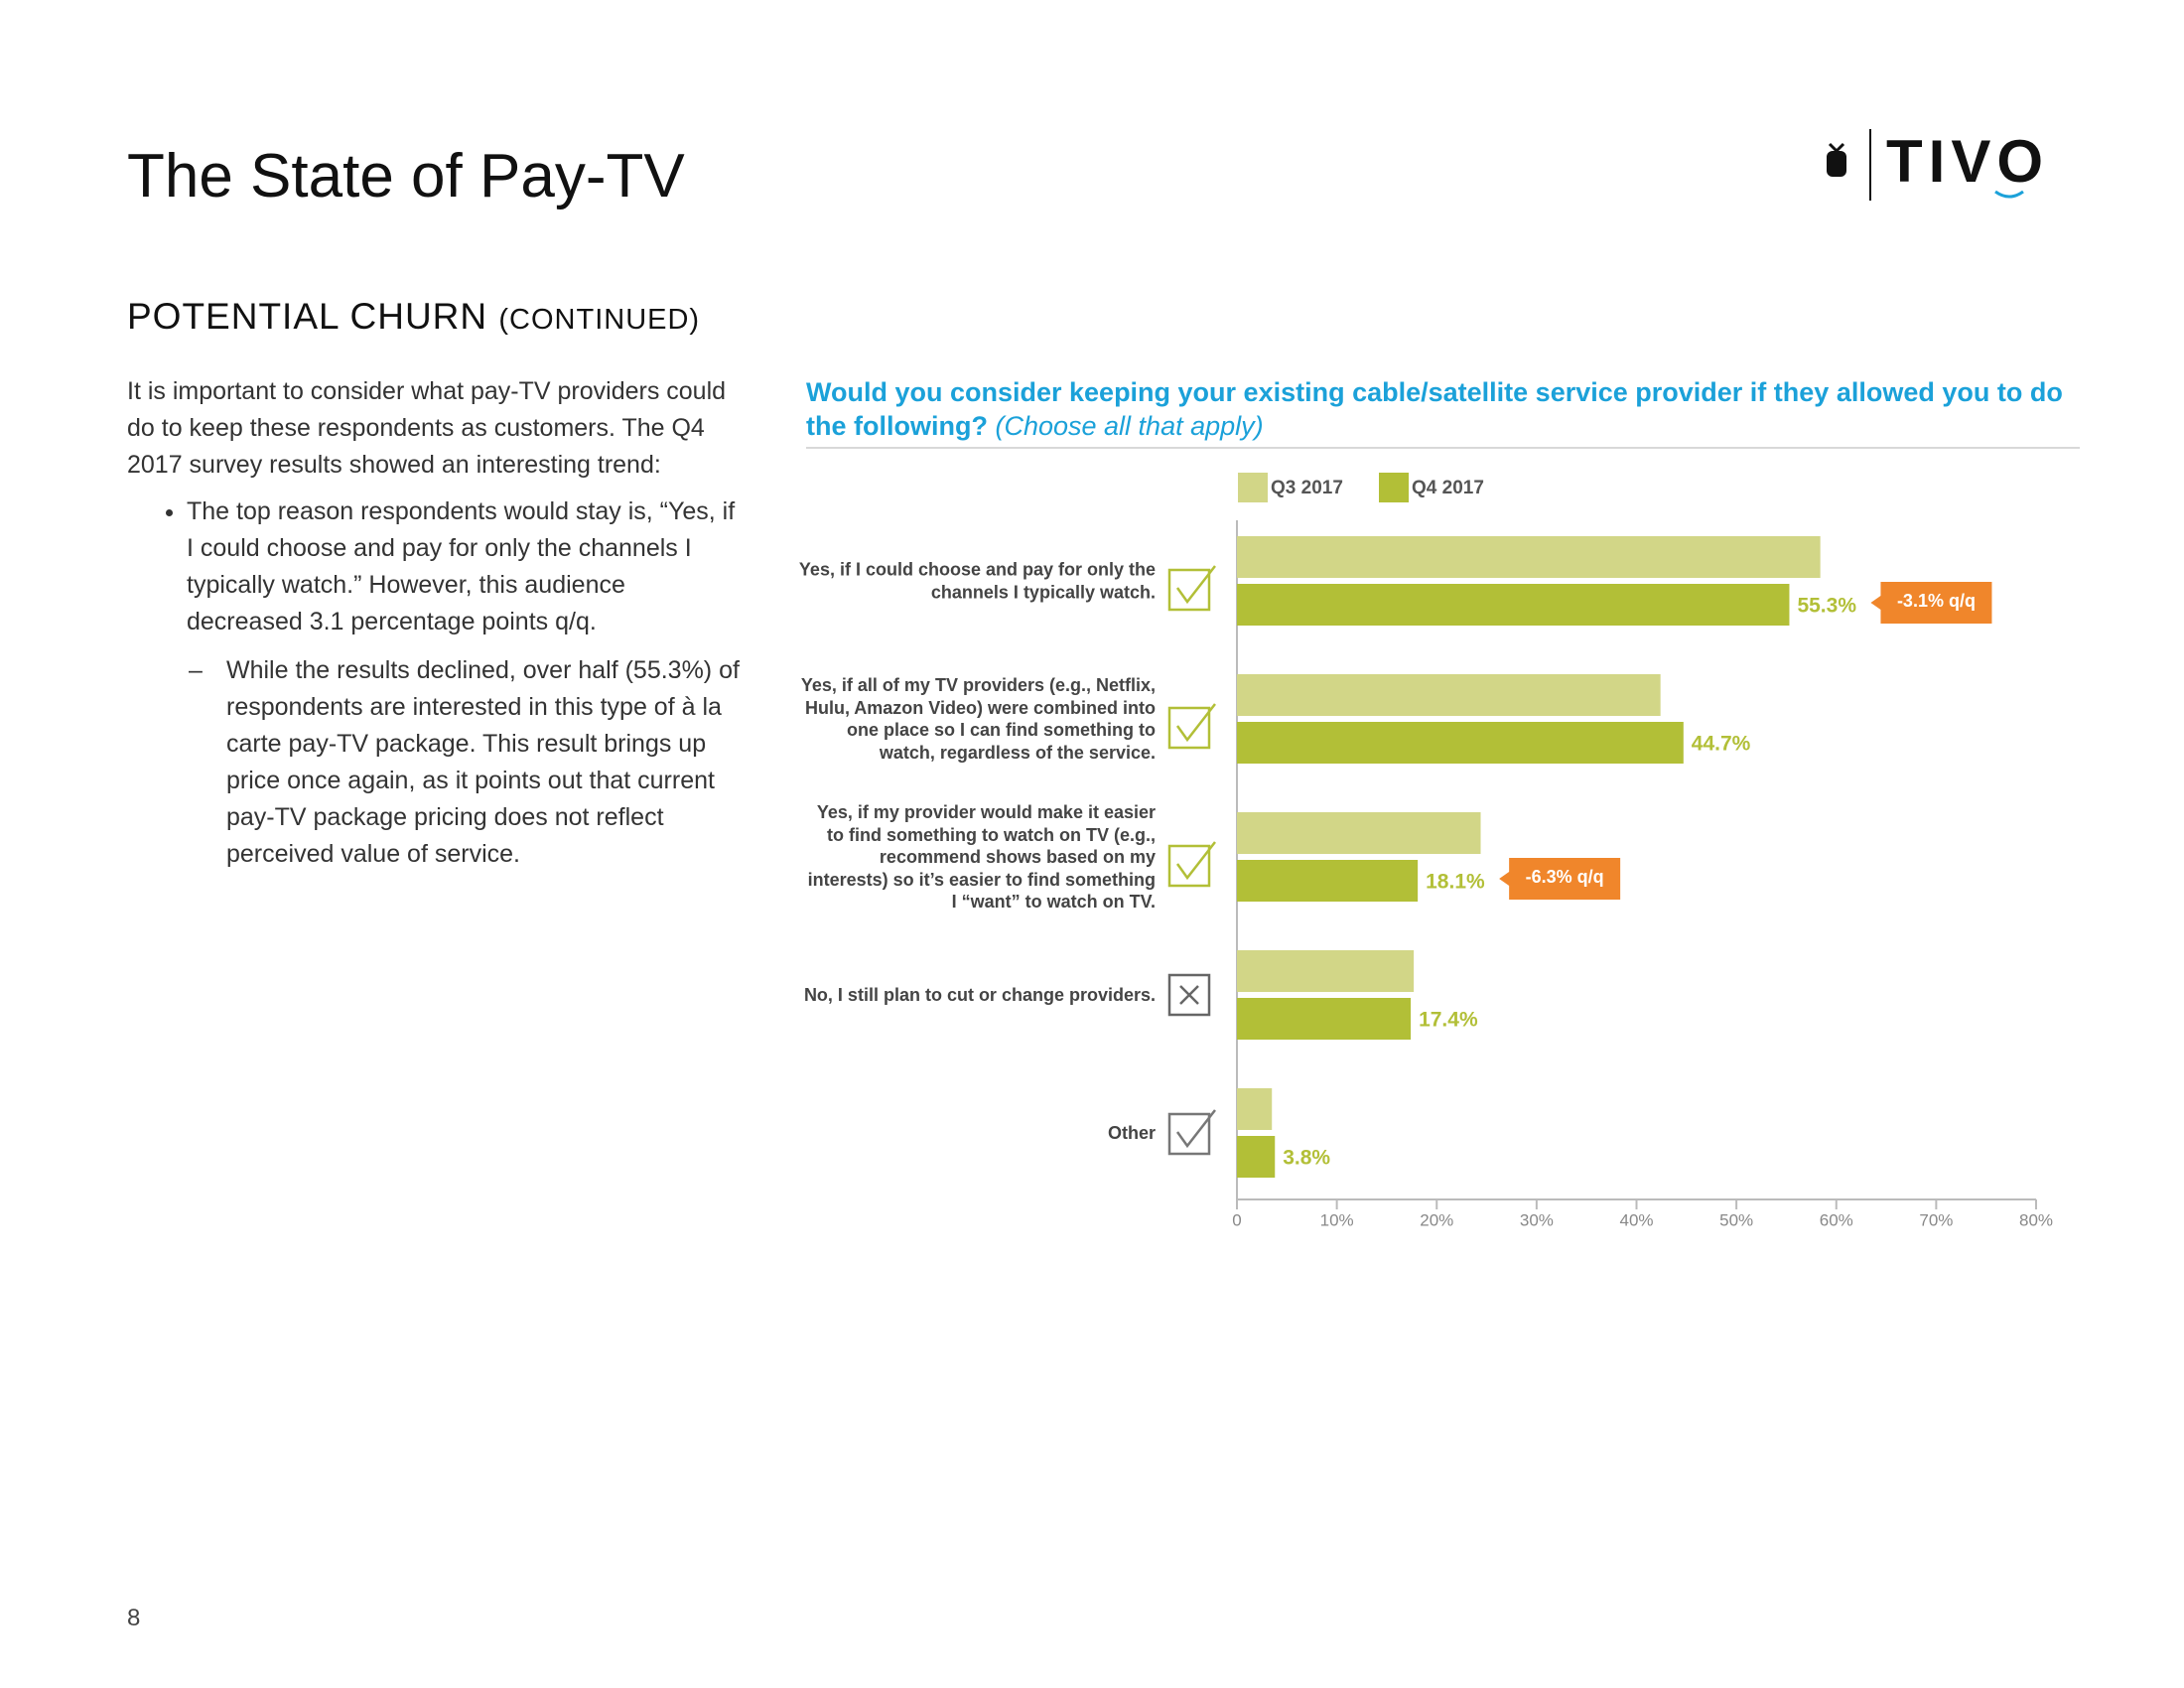 Image resolution: width=2184 pixels, height=1688 pixels. Describe the element at coordinates (1537, 1219) in the screenshot. I see `x-tick-label: 30%` at that location.